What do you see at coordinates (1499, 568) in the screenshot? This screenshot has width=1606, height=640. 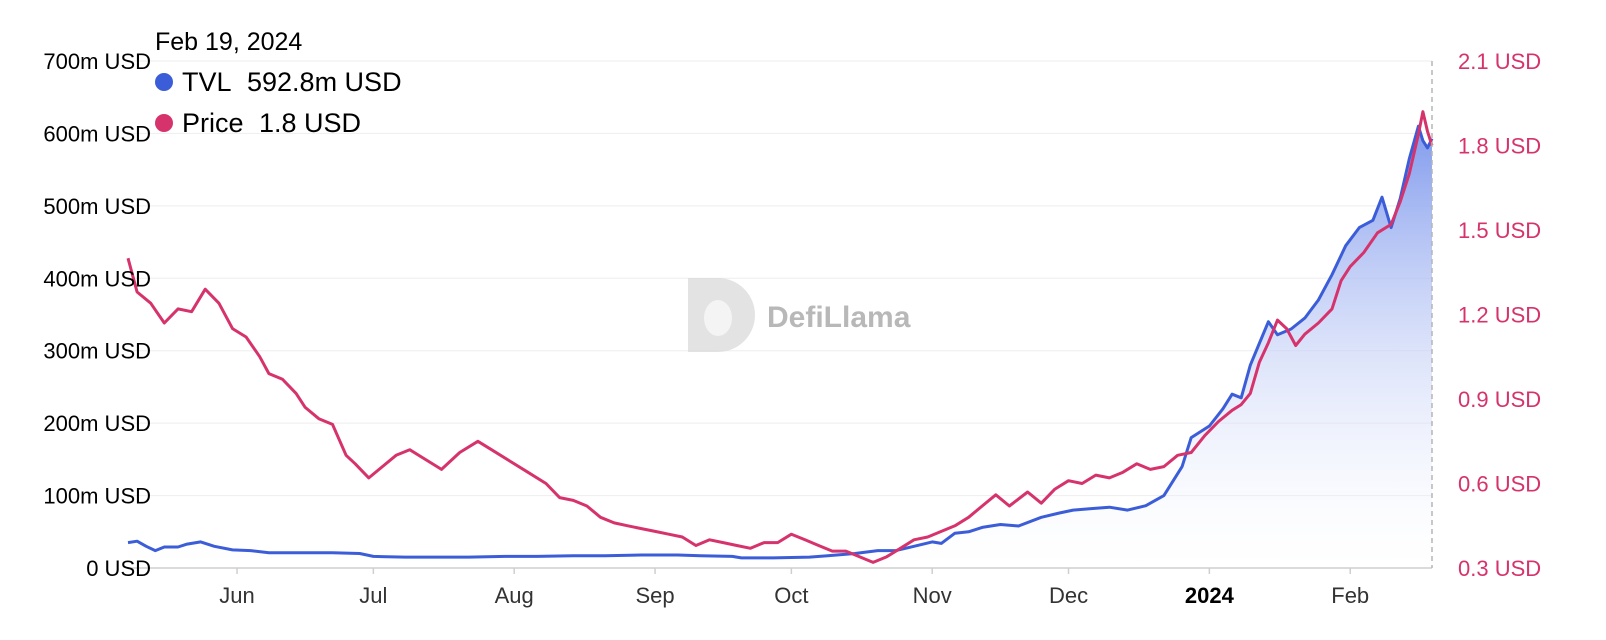 I see `y-right-tick-label: 0.3 USD` at bounding box center [1499, 568].